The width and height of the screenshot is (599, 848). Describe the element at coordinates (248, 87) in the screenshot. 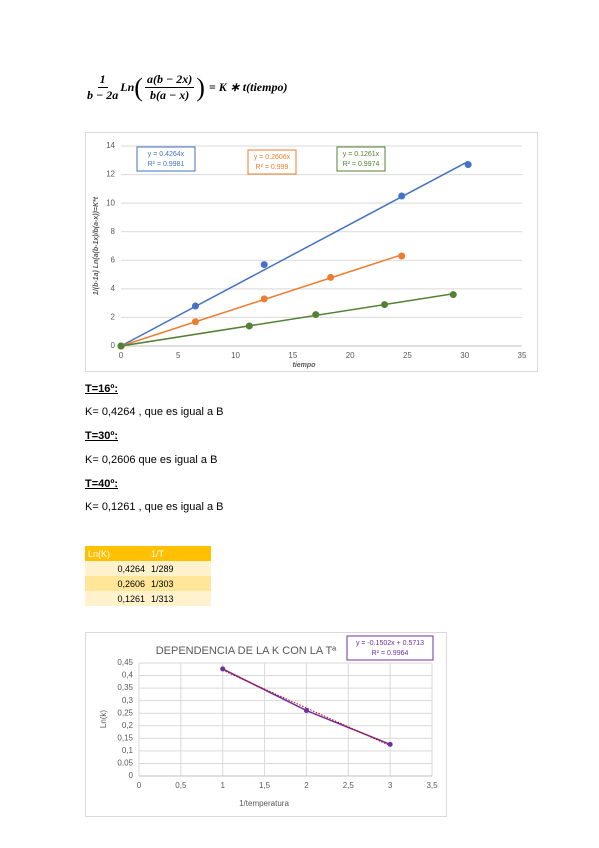

I see `rhs: = K ∗ t(tiempo)` at that location.